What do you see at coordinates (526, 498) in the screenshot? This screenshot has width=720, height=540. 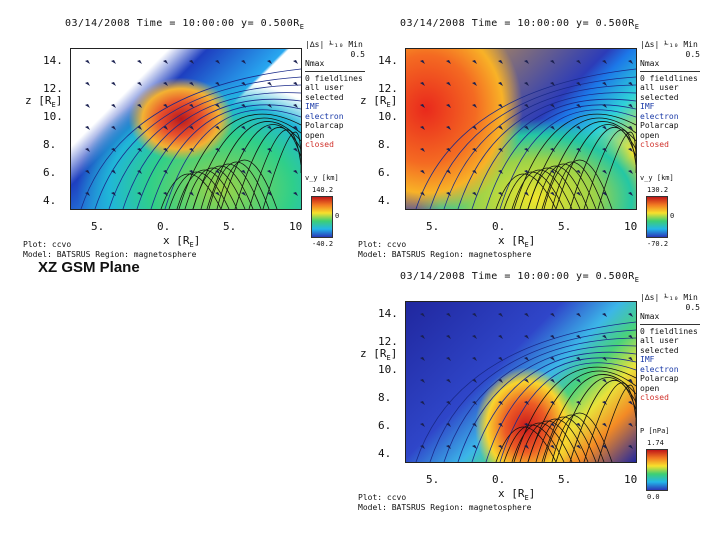 I see `x-axis-label-sub: E` at bounding box center [526, 498].